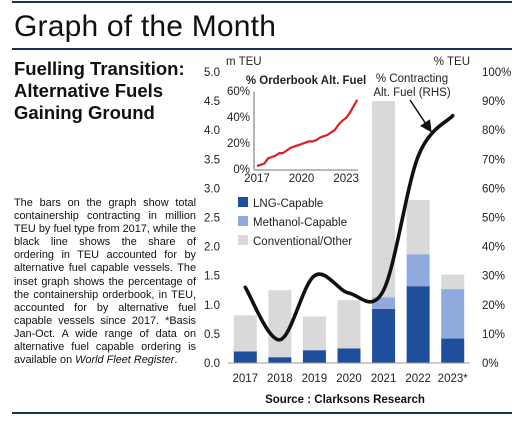 This screenshot has width=520, height=424. Describe the element at coordinates (453, 282) in the screenshot. I see `bar-conventional-other-2023` at that location.